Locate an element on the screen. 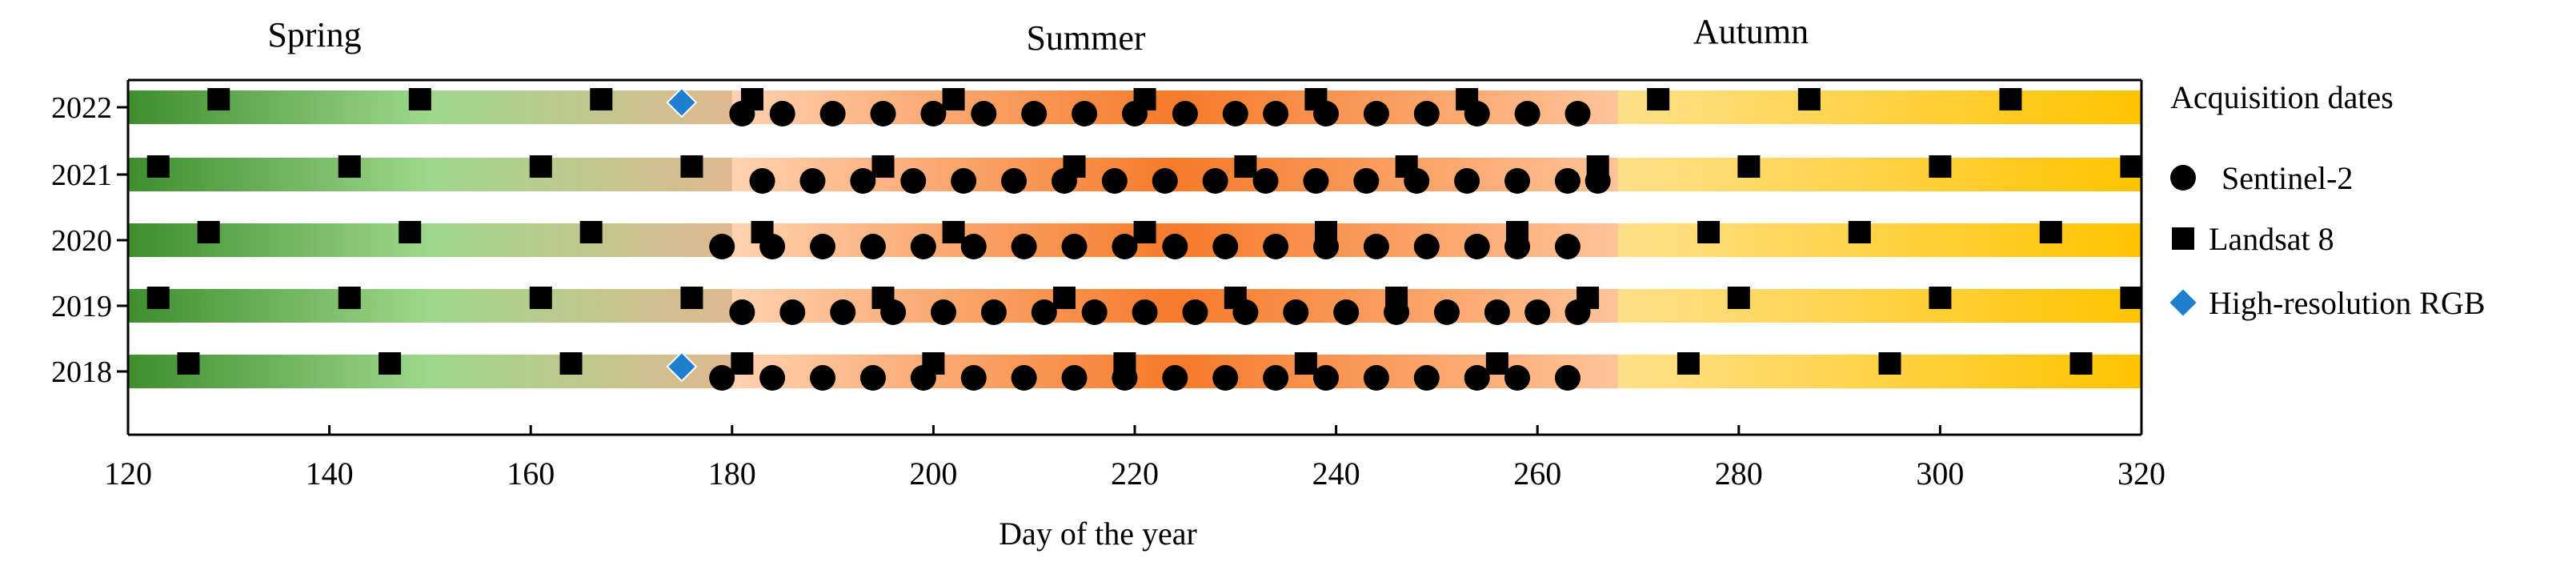  x-tick-label: 300 is located at coordinates (1940, 474).